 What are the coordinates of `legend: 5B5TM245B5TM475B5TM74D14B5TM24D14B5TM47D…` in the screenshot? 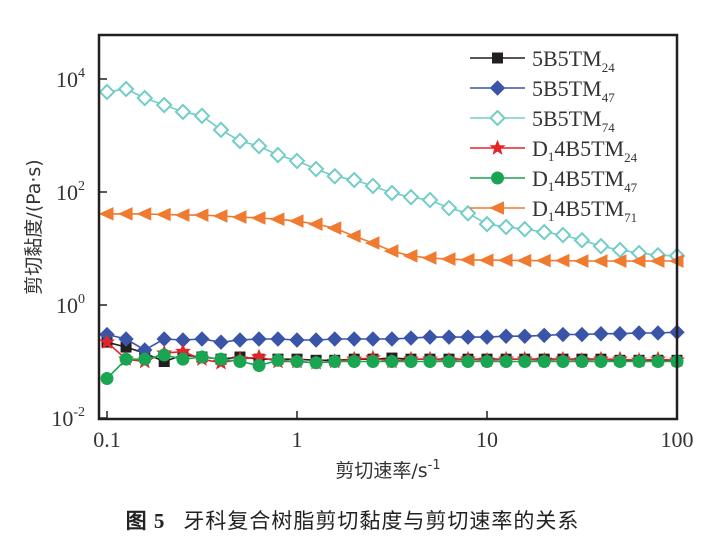 It's located at (554, 135).